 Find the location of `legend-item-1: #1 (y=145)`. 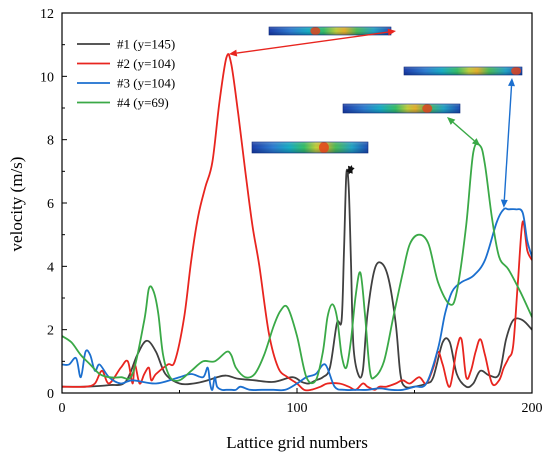

legend-item-1: #1 (y=145) is located at coordinates (126, 44).